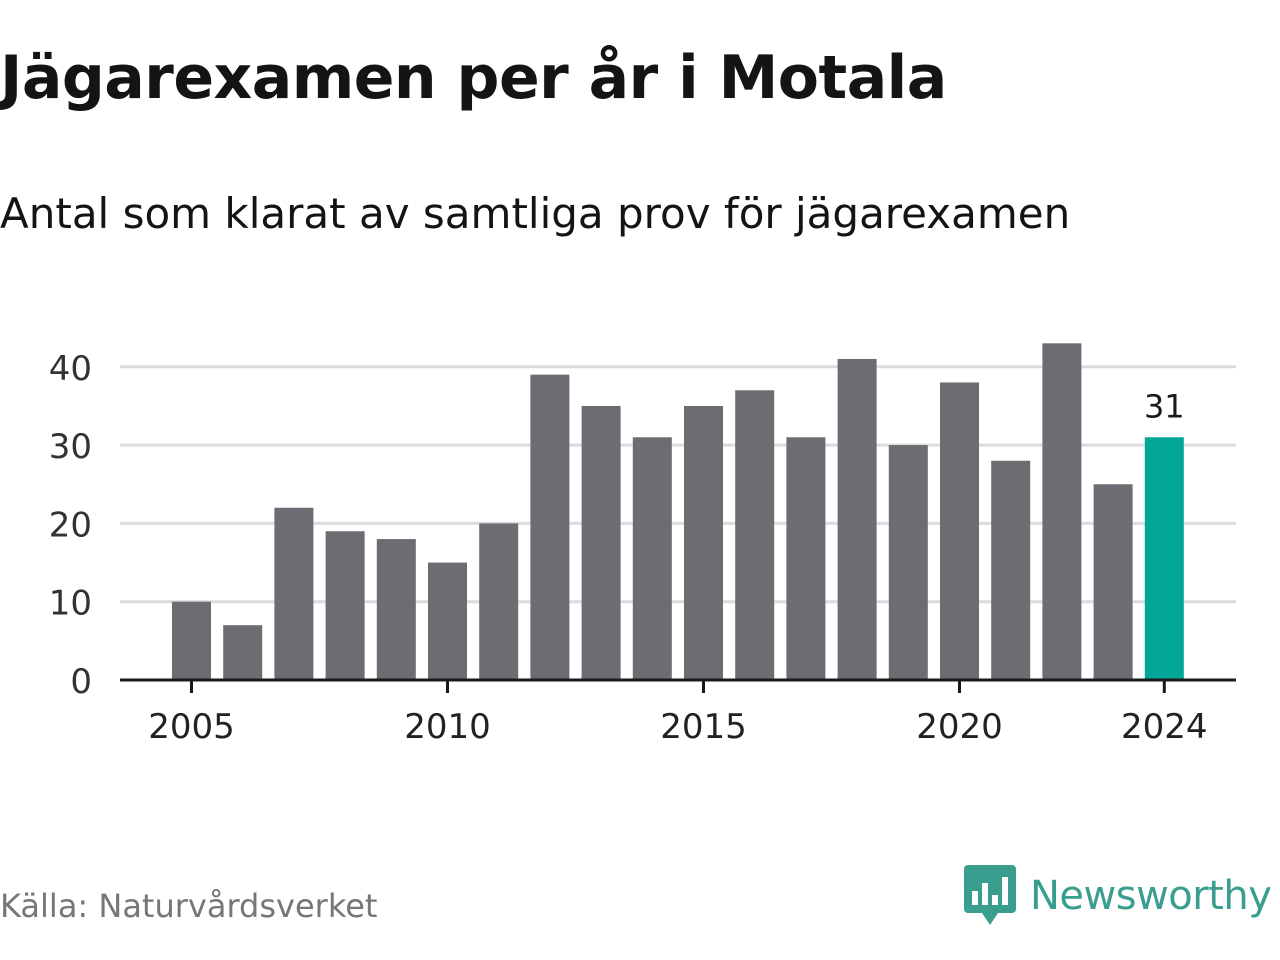 This screenshot has width=1280, height=960. What do you see at coordinates (1164, 406) in the screenshot?
I see `data-label-2024: 31` at bounding box center [1164, 406].